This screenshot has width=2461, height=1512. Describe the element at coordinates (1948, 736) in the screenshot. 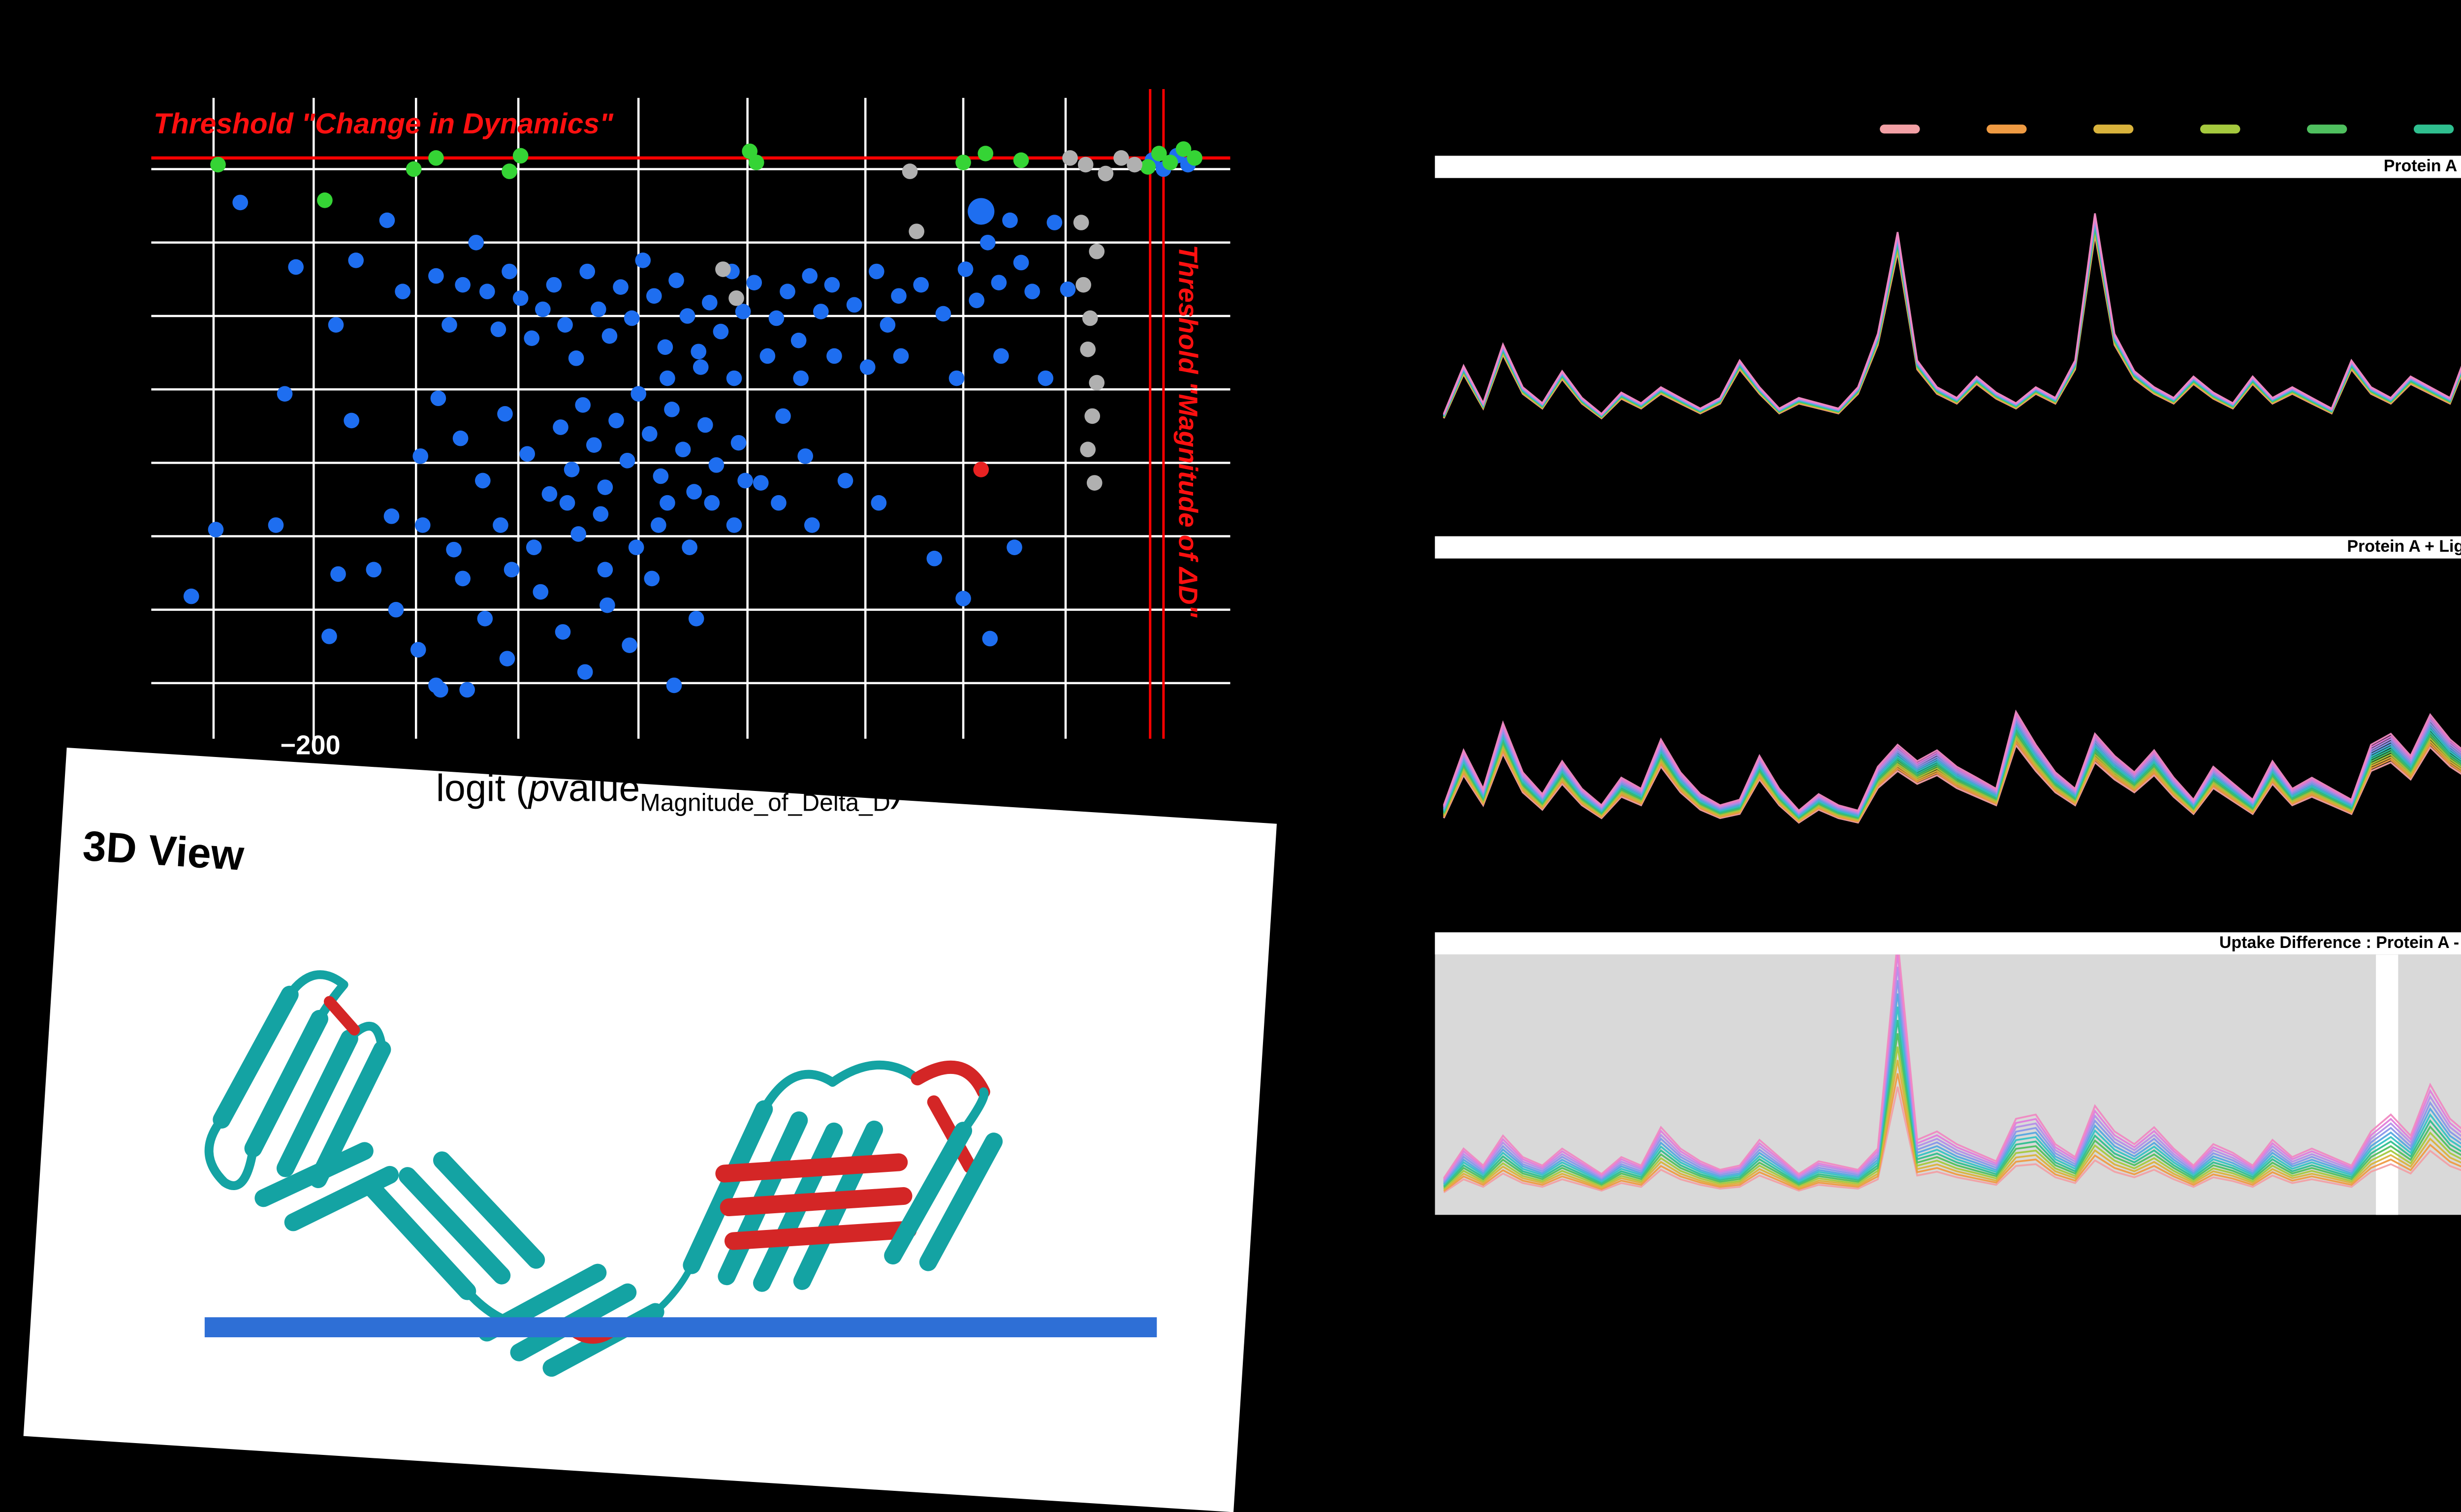

I see `uptake-chart-protein-a-ligand` at that location.